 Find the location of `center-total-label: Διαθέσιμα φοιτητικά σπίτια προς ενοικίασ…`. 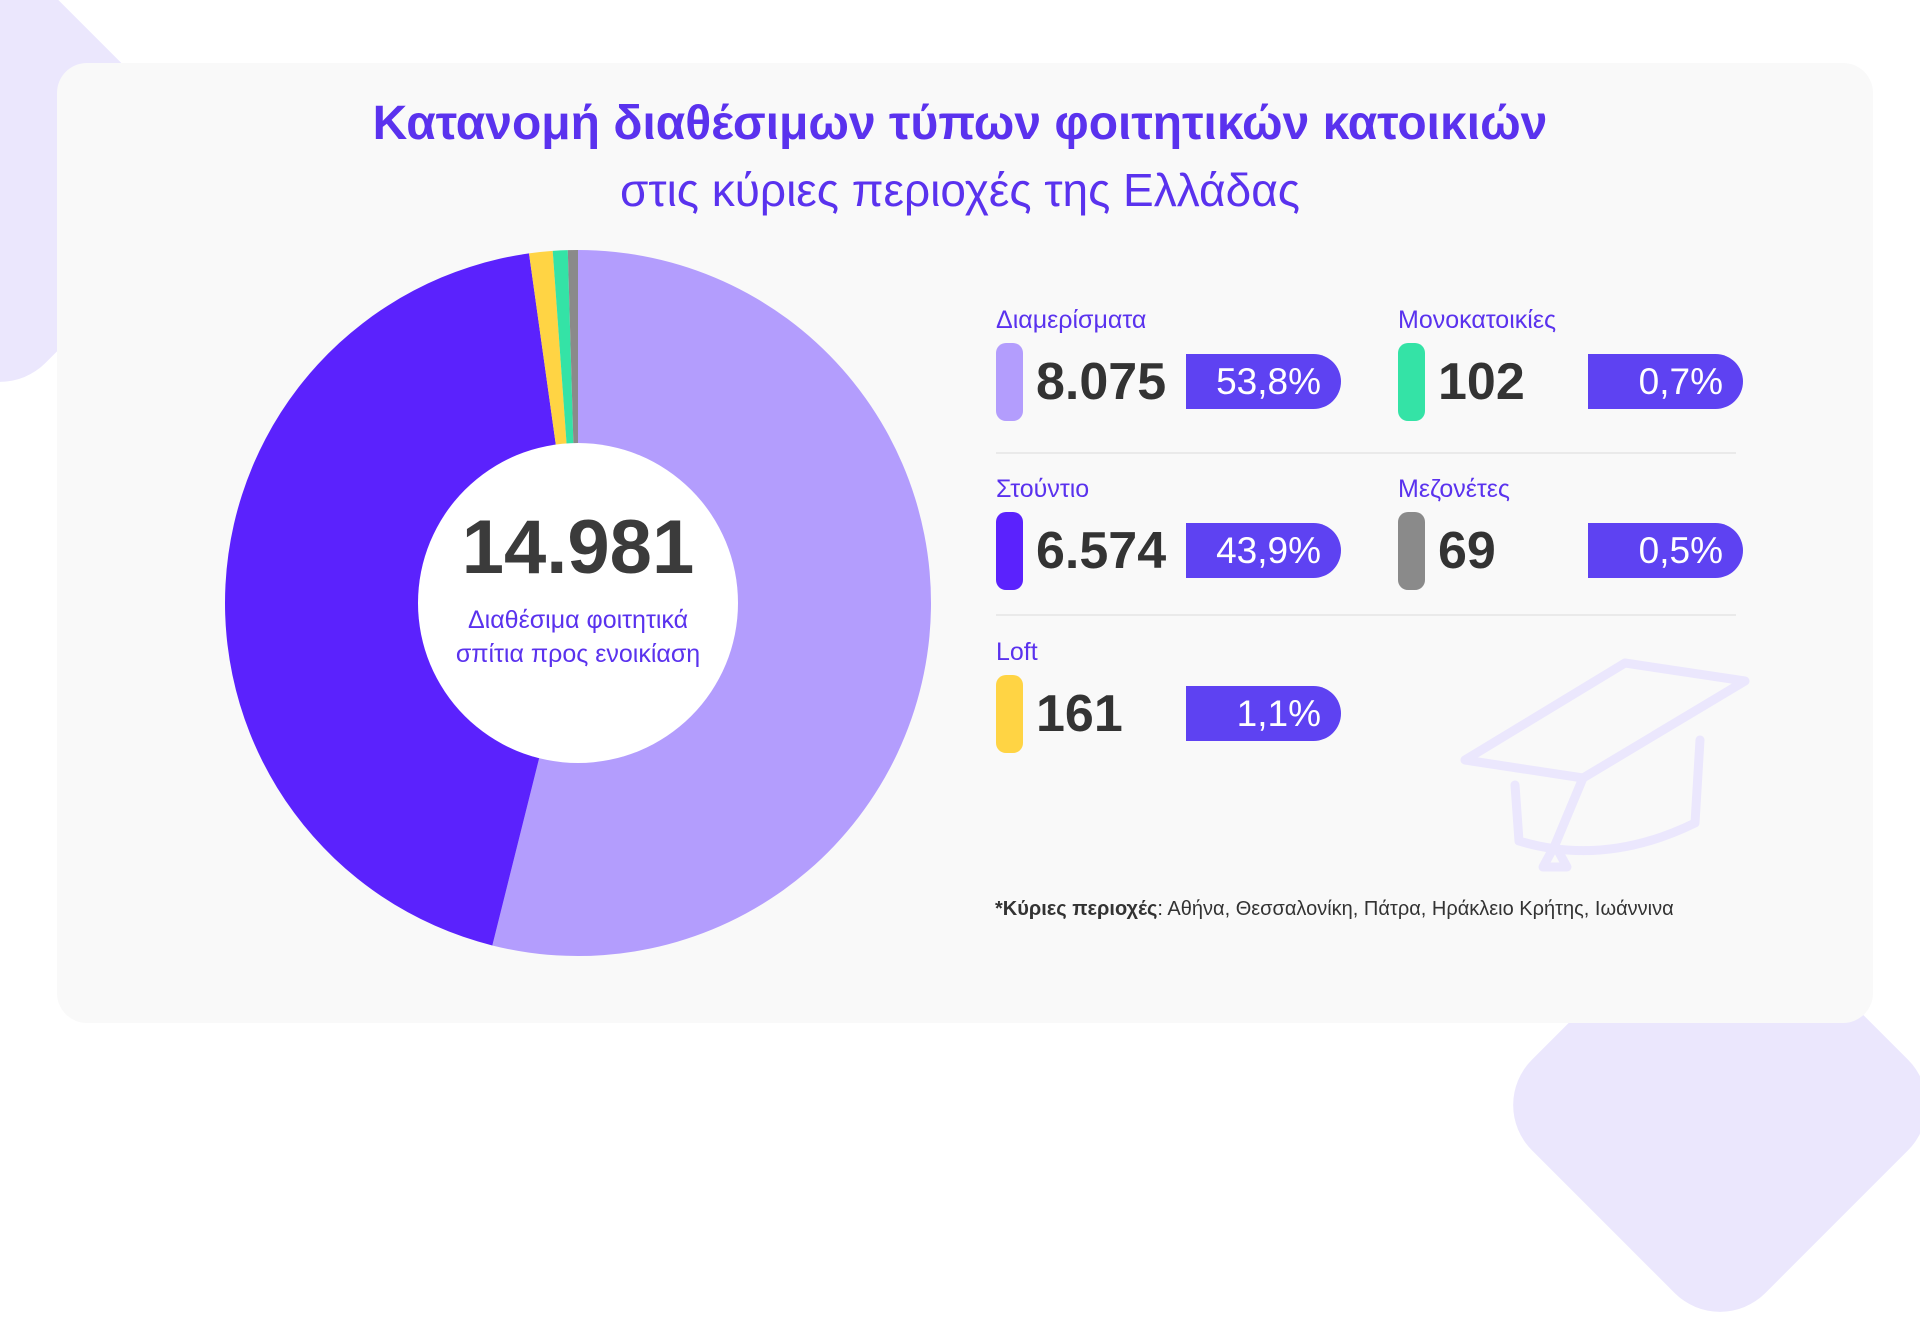

center-total-label: Διαθέσιμα φοιτητικά σπίτια προς ενοικίασ… is located at coordinates (578, 637).